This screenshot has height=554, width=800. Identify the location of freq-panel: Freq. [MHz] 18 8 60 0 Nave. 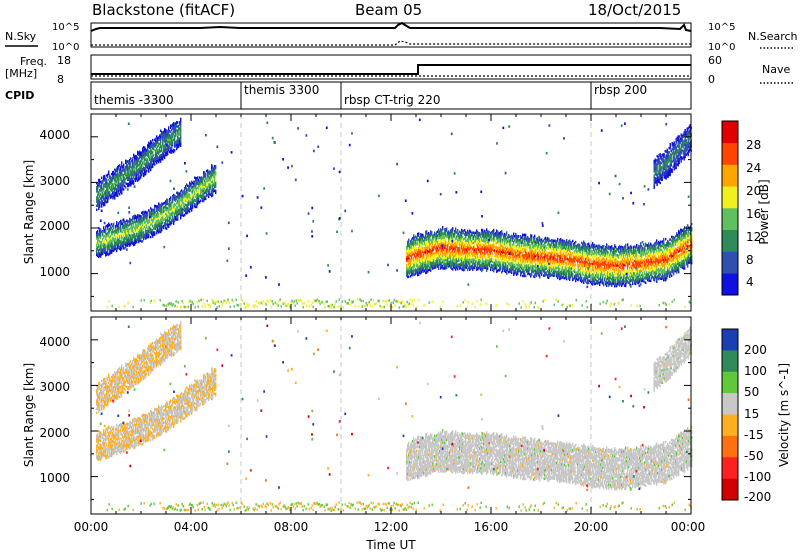
(400, 70).